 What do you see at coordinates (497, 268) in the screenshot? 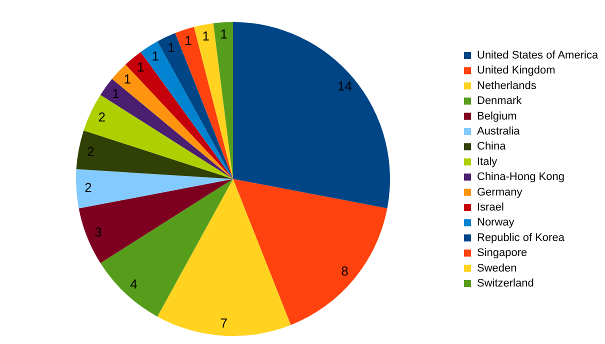
I see `legend-label: Sweden` at bounding box center [497, 268].